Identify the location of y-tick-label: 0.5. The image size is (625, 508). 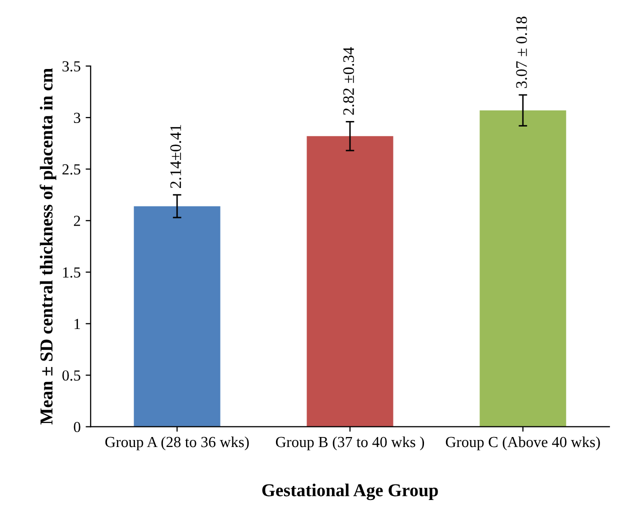
(71, 375).